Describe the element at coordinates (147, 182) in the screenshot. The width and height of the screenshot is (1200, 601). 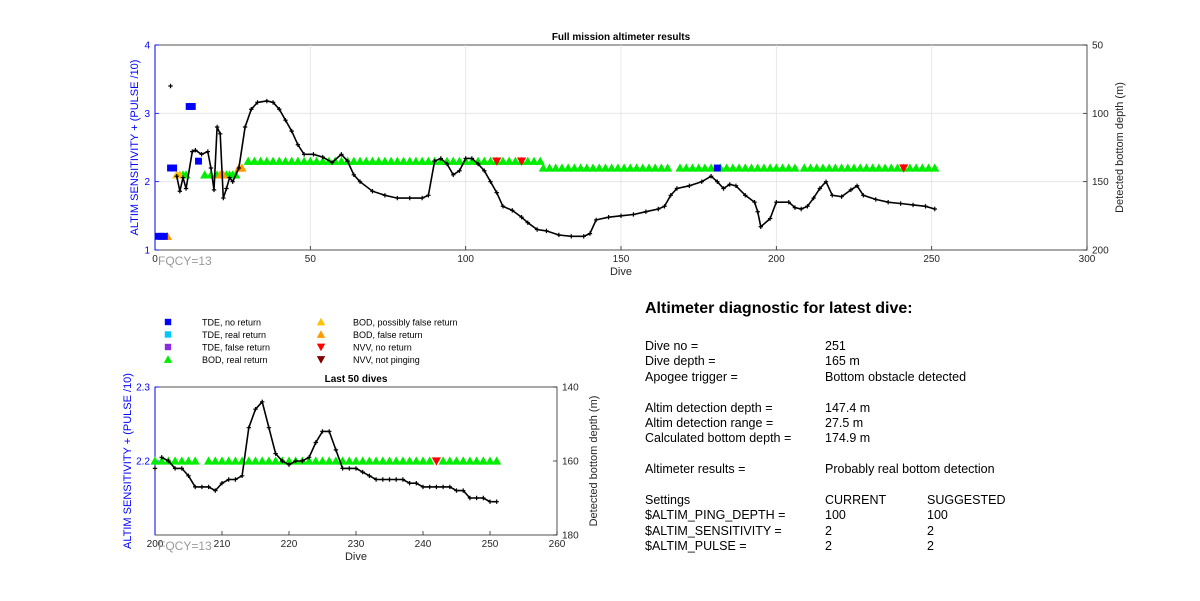
I see `y-left-tick-label: 2` at that location.